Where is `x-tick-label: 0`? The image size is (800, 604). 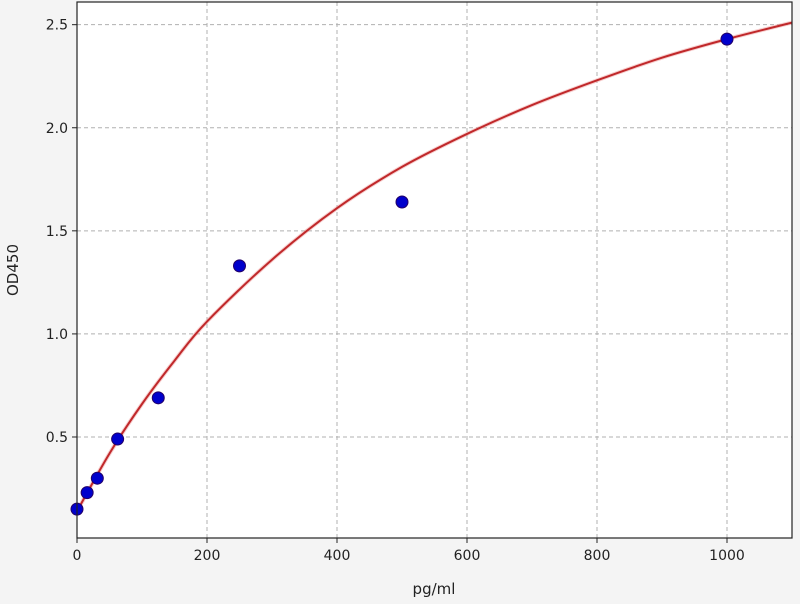
x-tick-label: 0 is located at coordinates (77, 556).